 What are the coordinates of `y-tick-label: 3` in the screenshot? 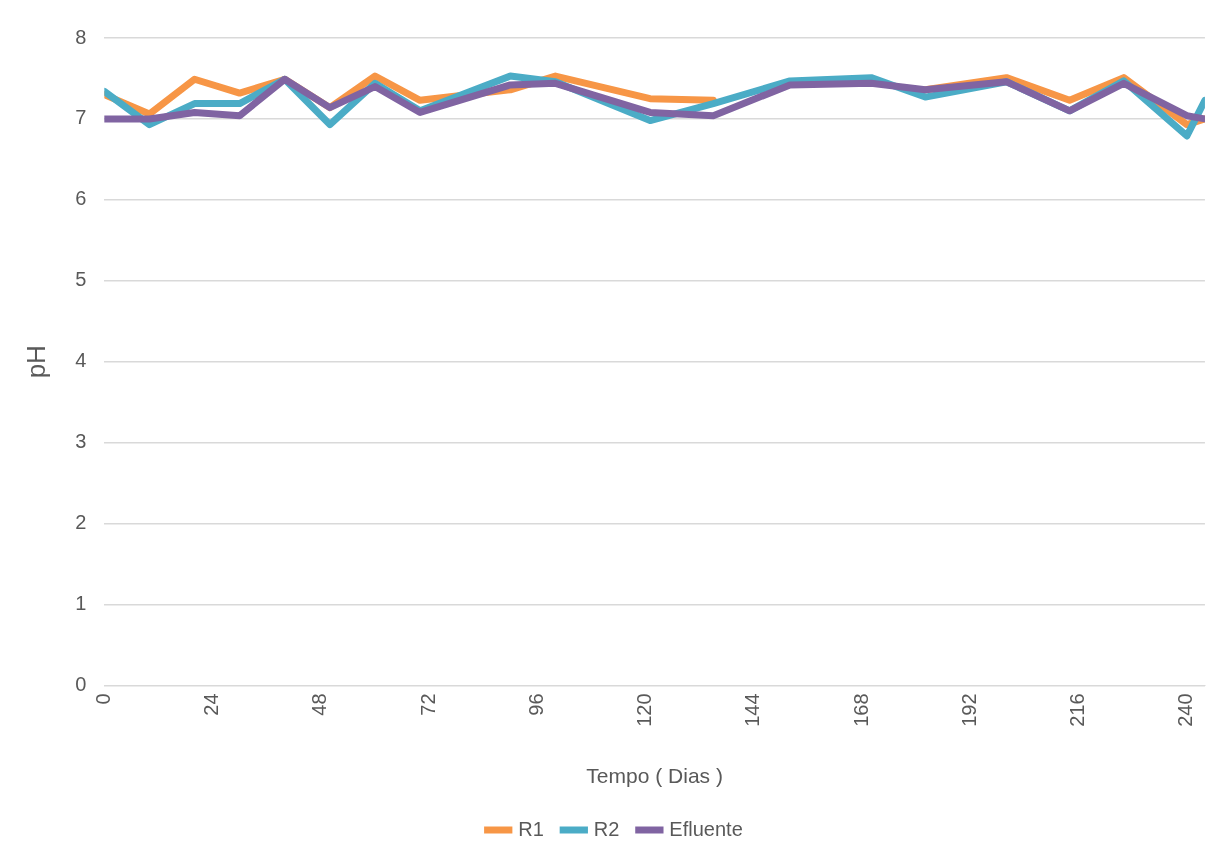 It's located at (81, 441).